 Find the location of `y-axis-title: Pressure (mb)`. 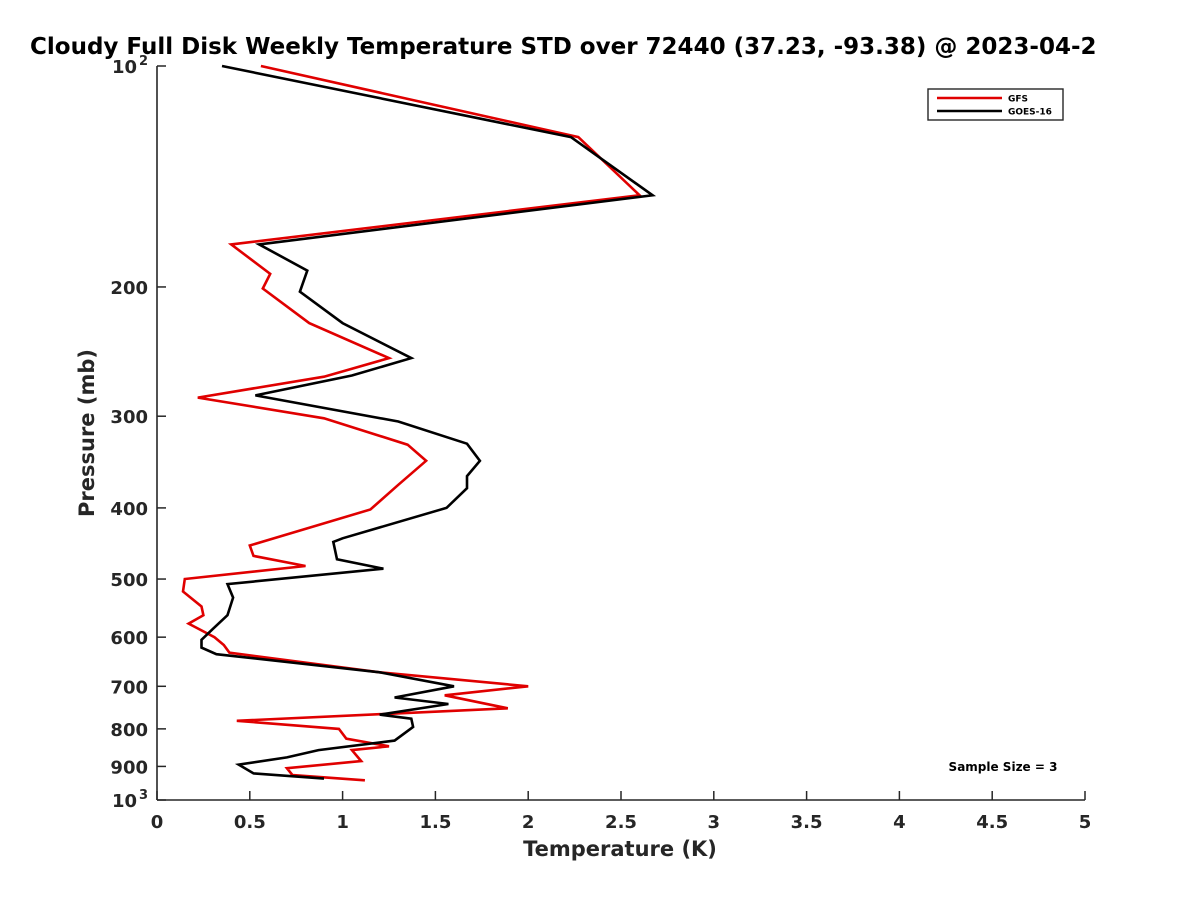

y-axis-title: Pressure (mb) is located at coordinates (87, 433).